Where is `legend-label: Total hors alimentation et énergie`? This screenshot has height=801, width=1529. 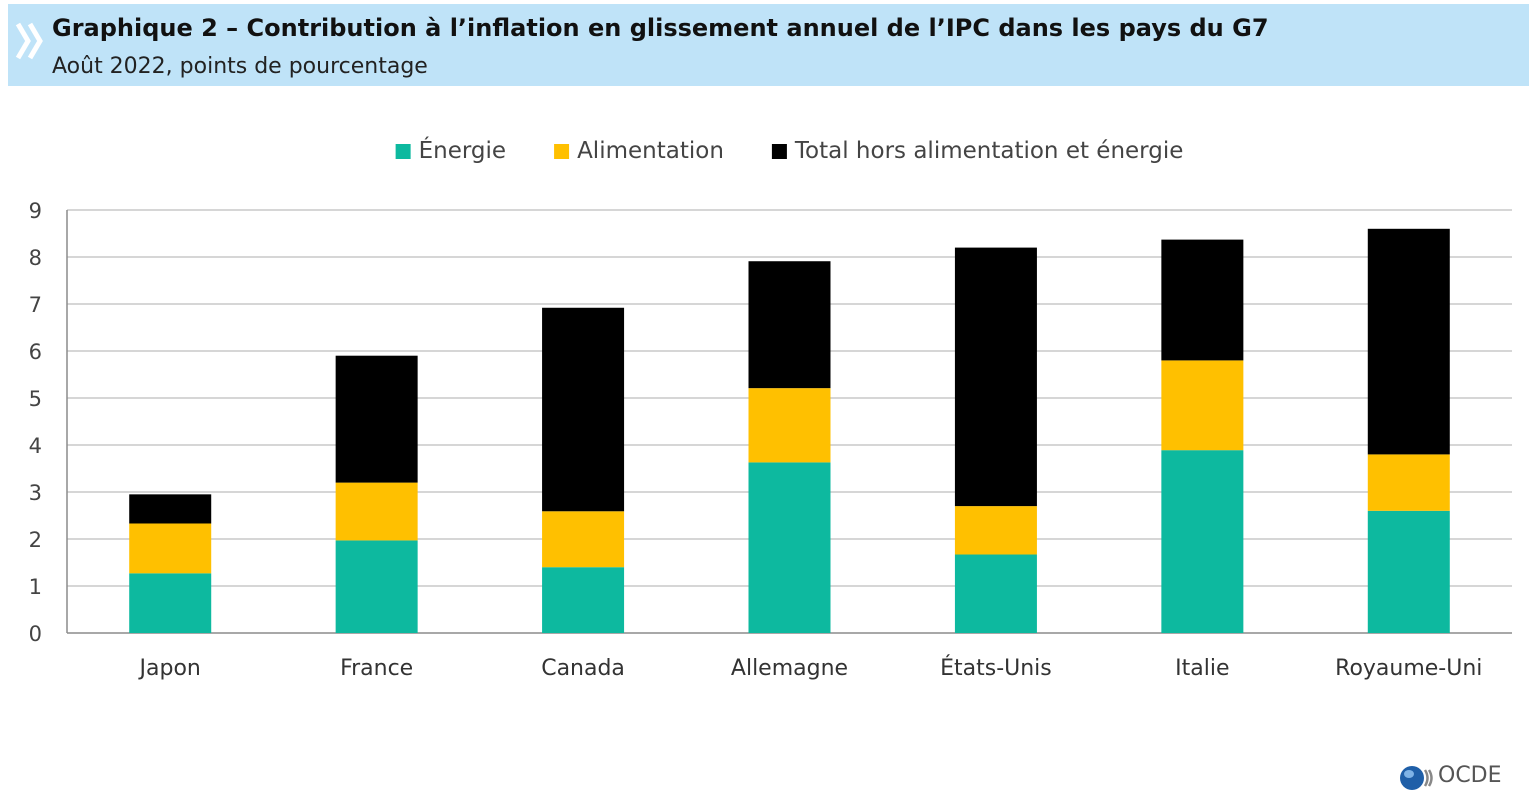 legend-label: Total hors alimentation et énergie is located at coordinates (988, 151).